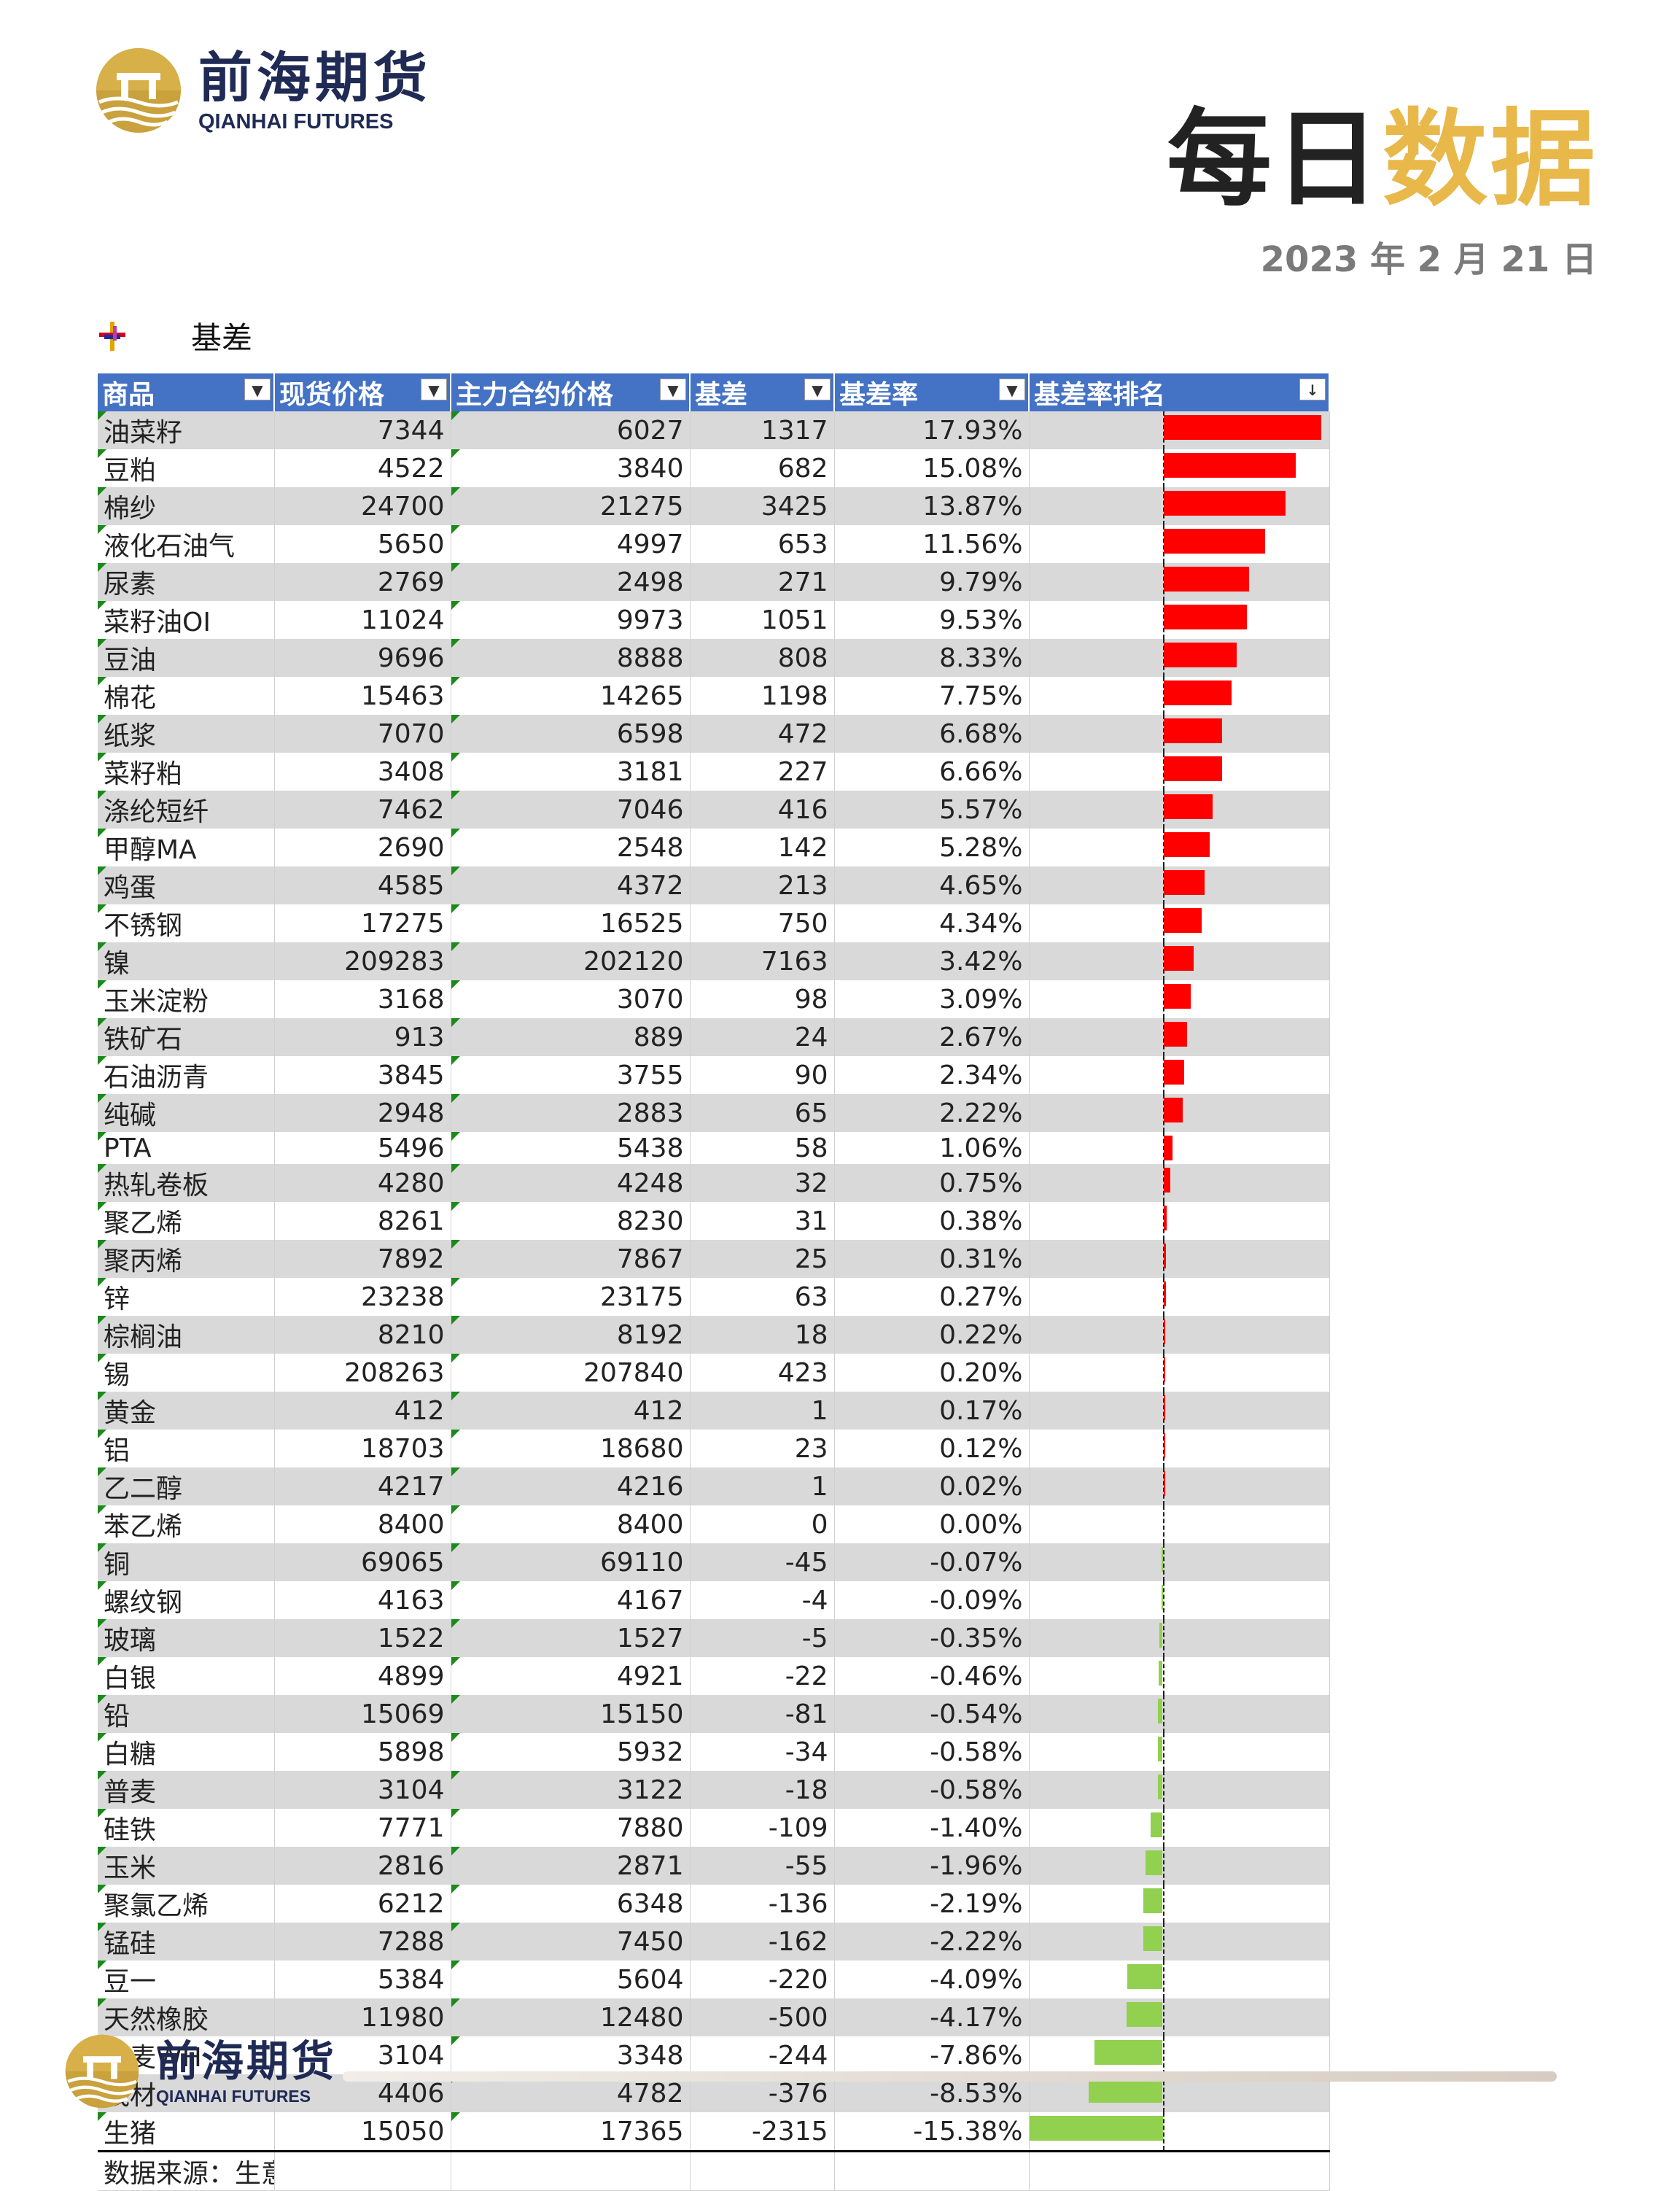 This screenshot has height=2191, width=1680. Describe the element at coordinates (714, 620) in the screenshot. I see `table-row: 菜籽油OI 11024 9973 1051 9.53%` at that location.